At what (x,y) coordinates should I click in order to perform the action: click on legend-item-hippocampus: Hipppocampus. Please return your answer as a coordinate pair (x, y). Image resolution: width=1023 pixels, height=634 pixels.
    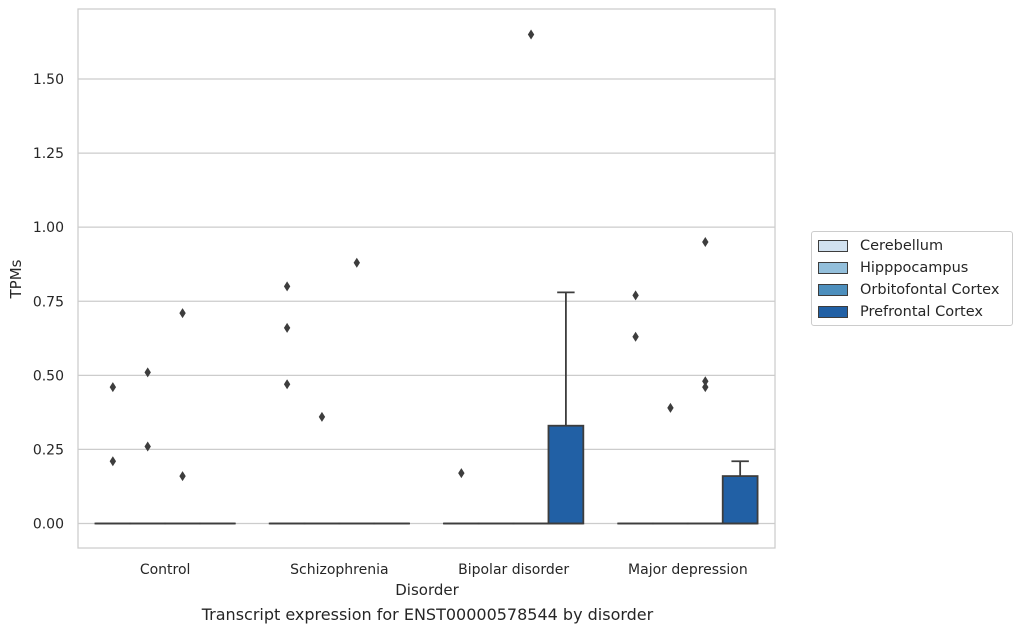
    Looking at the image, I should click on (893, 268).